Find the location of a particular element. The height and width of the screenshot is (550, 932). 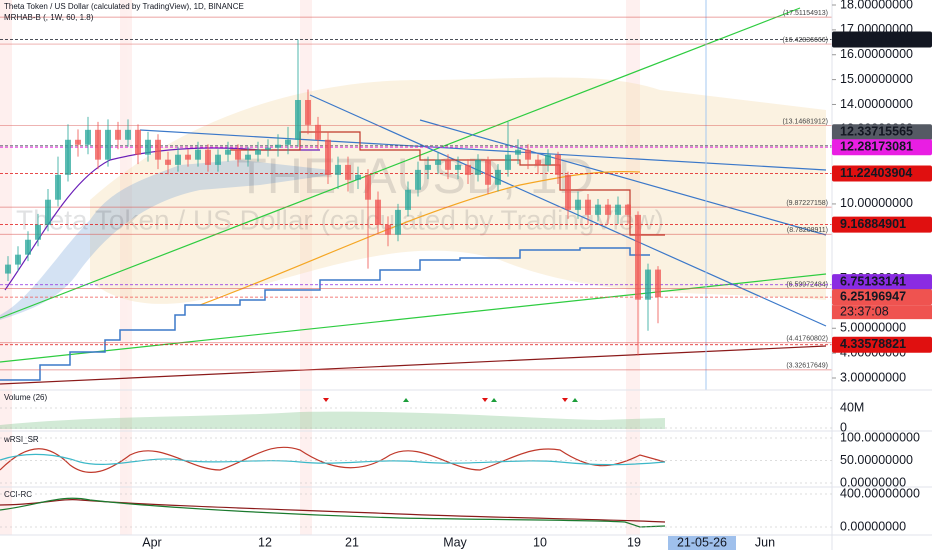

indicator-title: MRHAB-B (, 1W, 60, 1.8) is located at coordinates (49, 17).